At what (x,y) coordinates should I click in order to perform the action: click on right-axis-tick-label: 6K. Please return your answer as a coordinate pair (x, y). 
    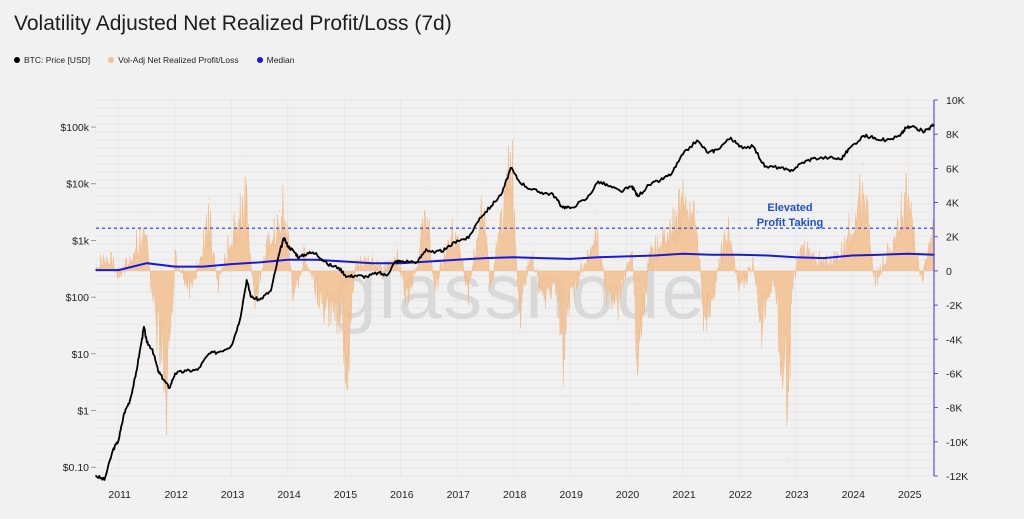
    Looking at the image, I should click on (952, 169).